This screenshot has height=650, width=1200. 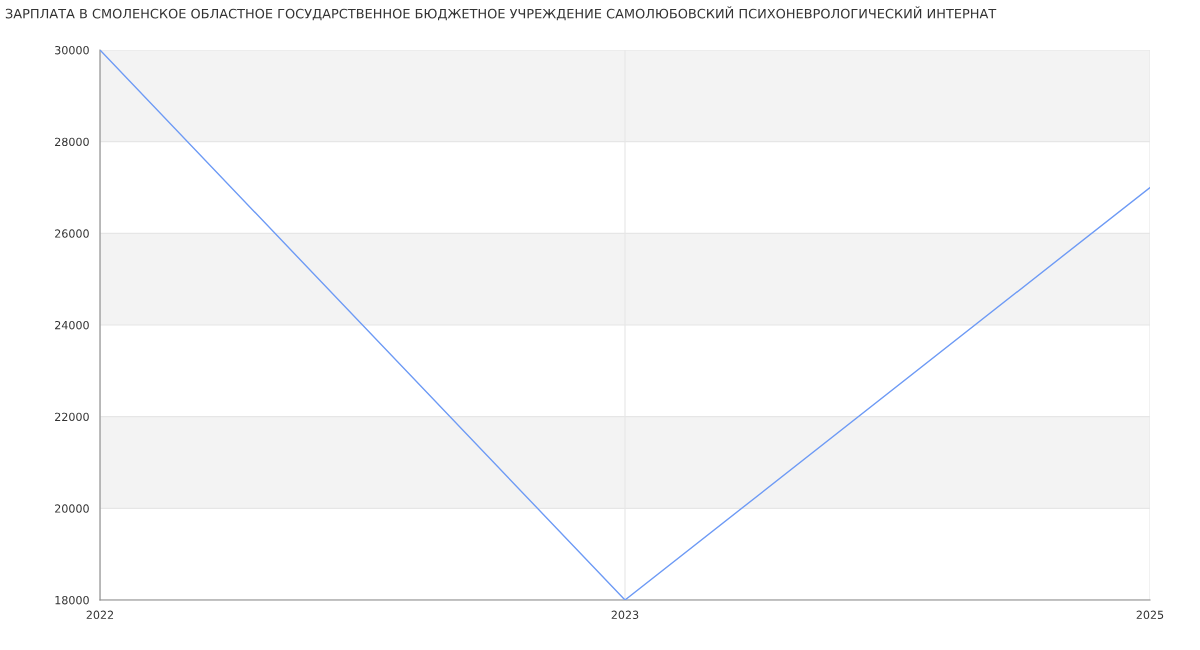 What do you see at coordinates (72, 233) in the screenshot?
I see `y-tick-label: 26000` at bounding box center [72, 233].